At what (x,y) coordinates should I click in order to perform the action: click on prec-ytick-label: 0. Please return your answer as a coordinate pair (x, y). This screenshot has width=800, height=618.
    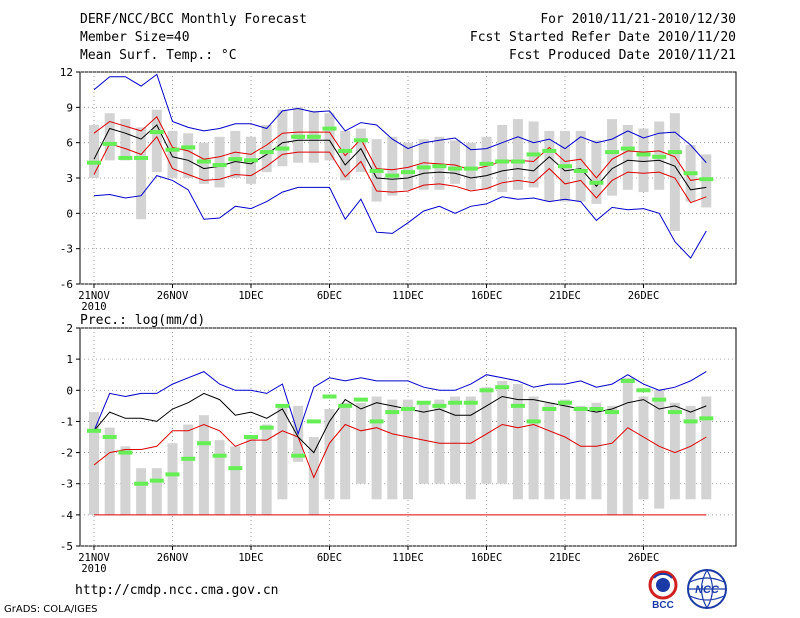
    Looking at the image, I should click on (69, 390).